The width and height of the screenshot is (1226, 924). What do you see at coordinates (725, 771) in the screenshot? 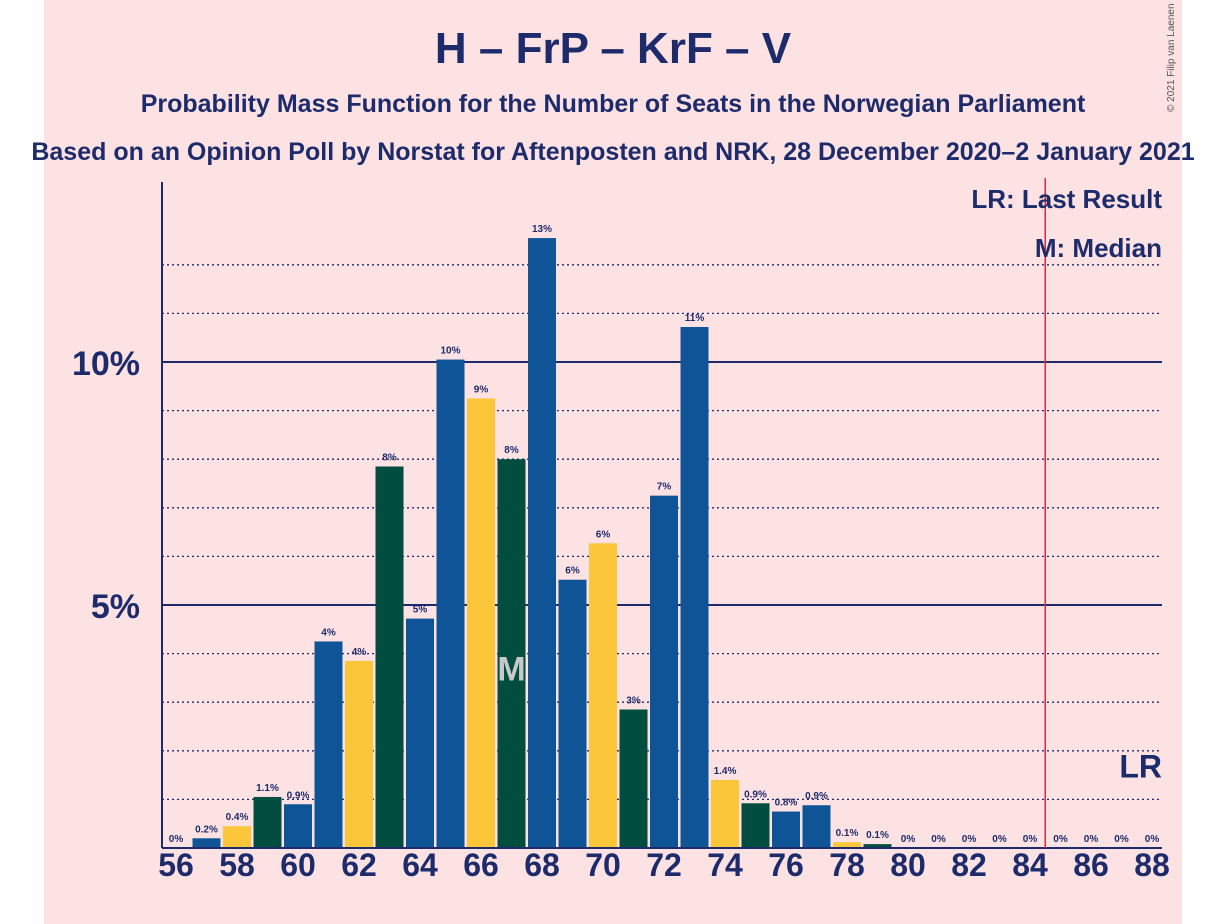
I see `data-label-74: 1.4%` at bounding box center [725, 771].